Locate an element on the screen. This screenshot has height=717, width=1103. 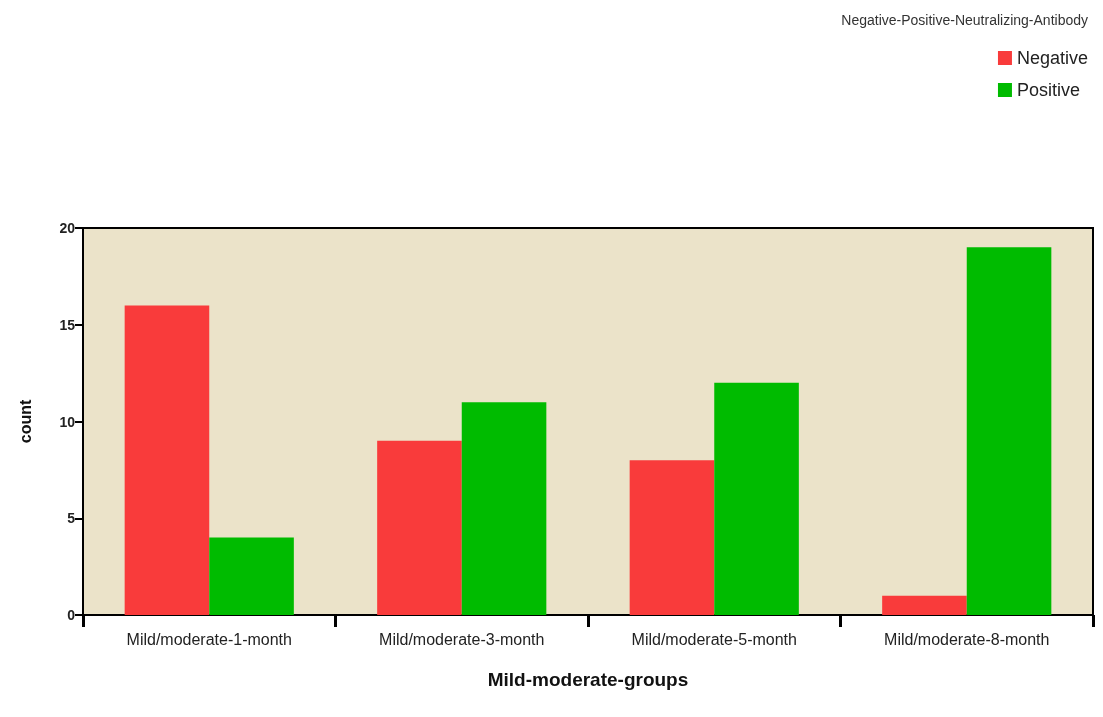
y-tick-label: 10 is located at coordinates (67, 421).